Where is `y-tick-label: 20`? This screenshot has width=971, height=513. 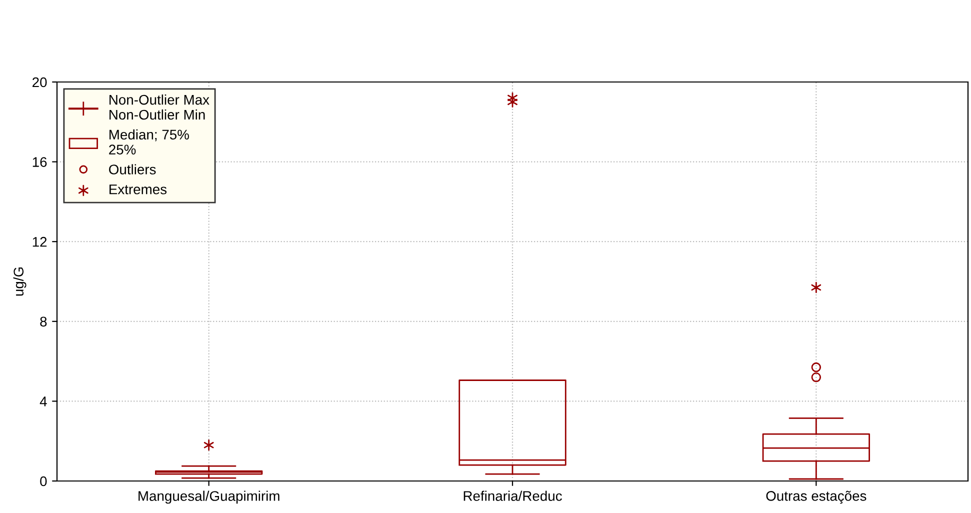
y-tick-label: 20 is located at coordinates (39, 82).